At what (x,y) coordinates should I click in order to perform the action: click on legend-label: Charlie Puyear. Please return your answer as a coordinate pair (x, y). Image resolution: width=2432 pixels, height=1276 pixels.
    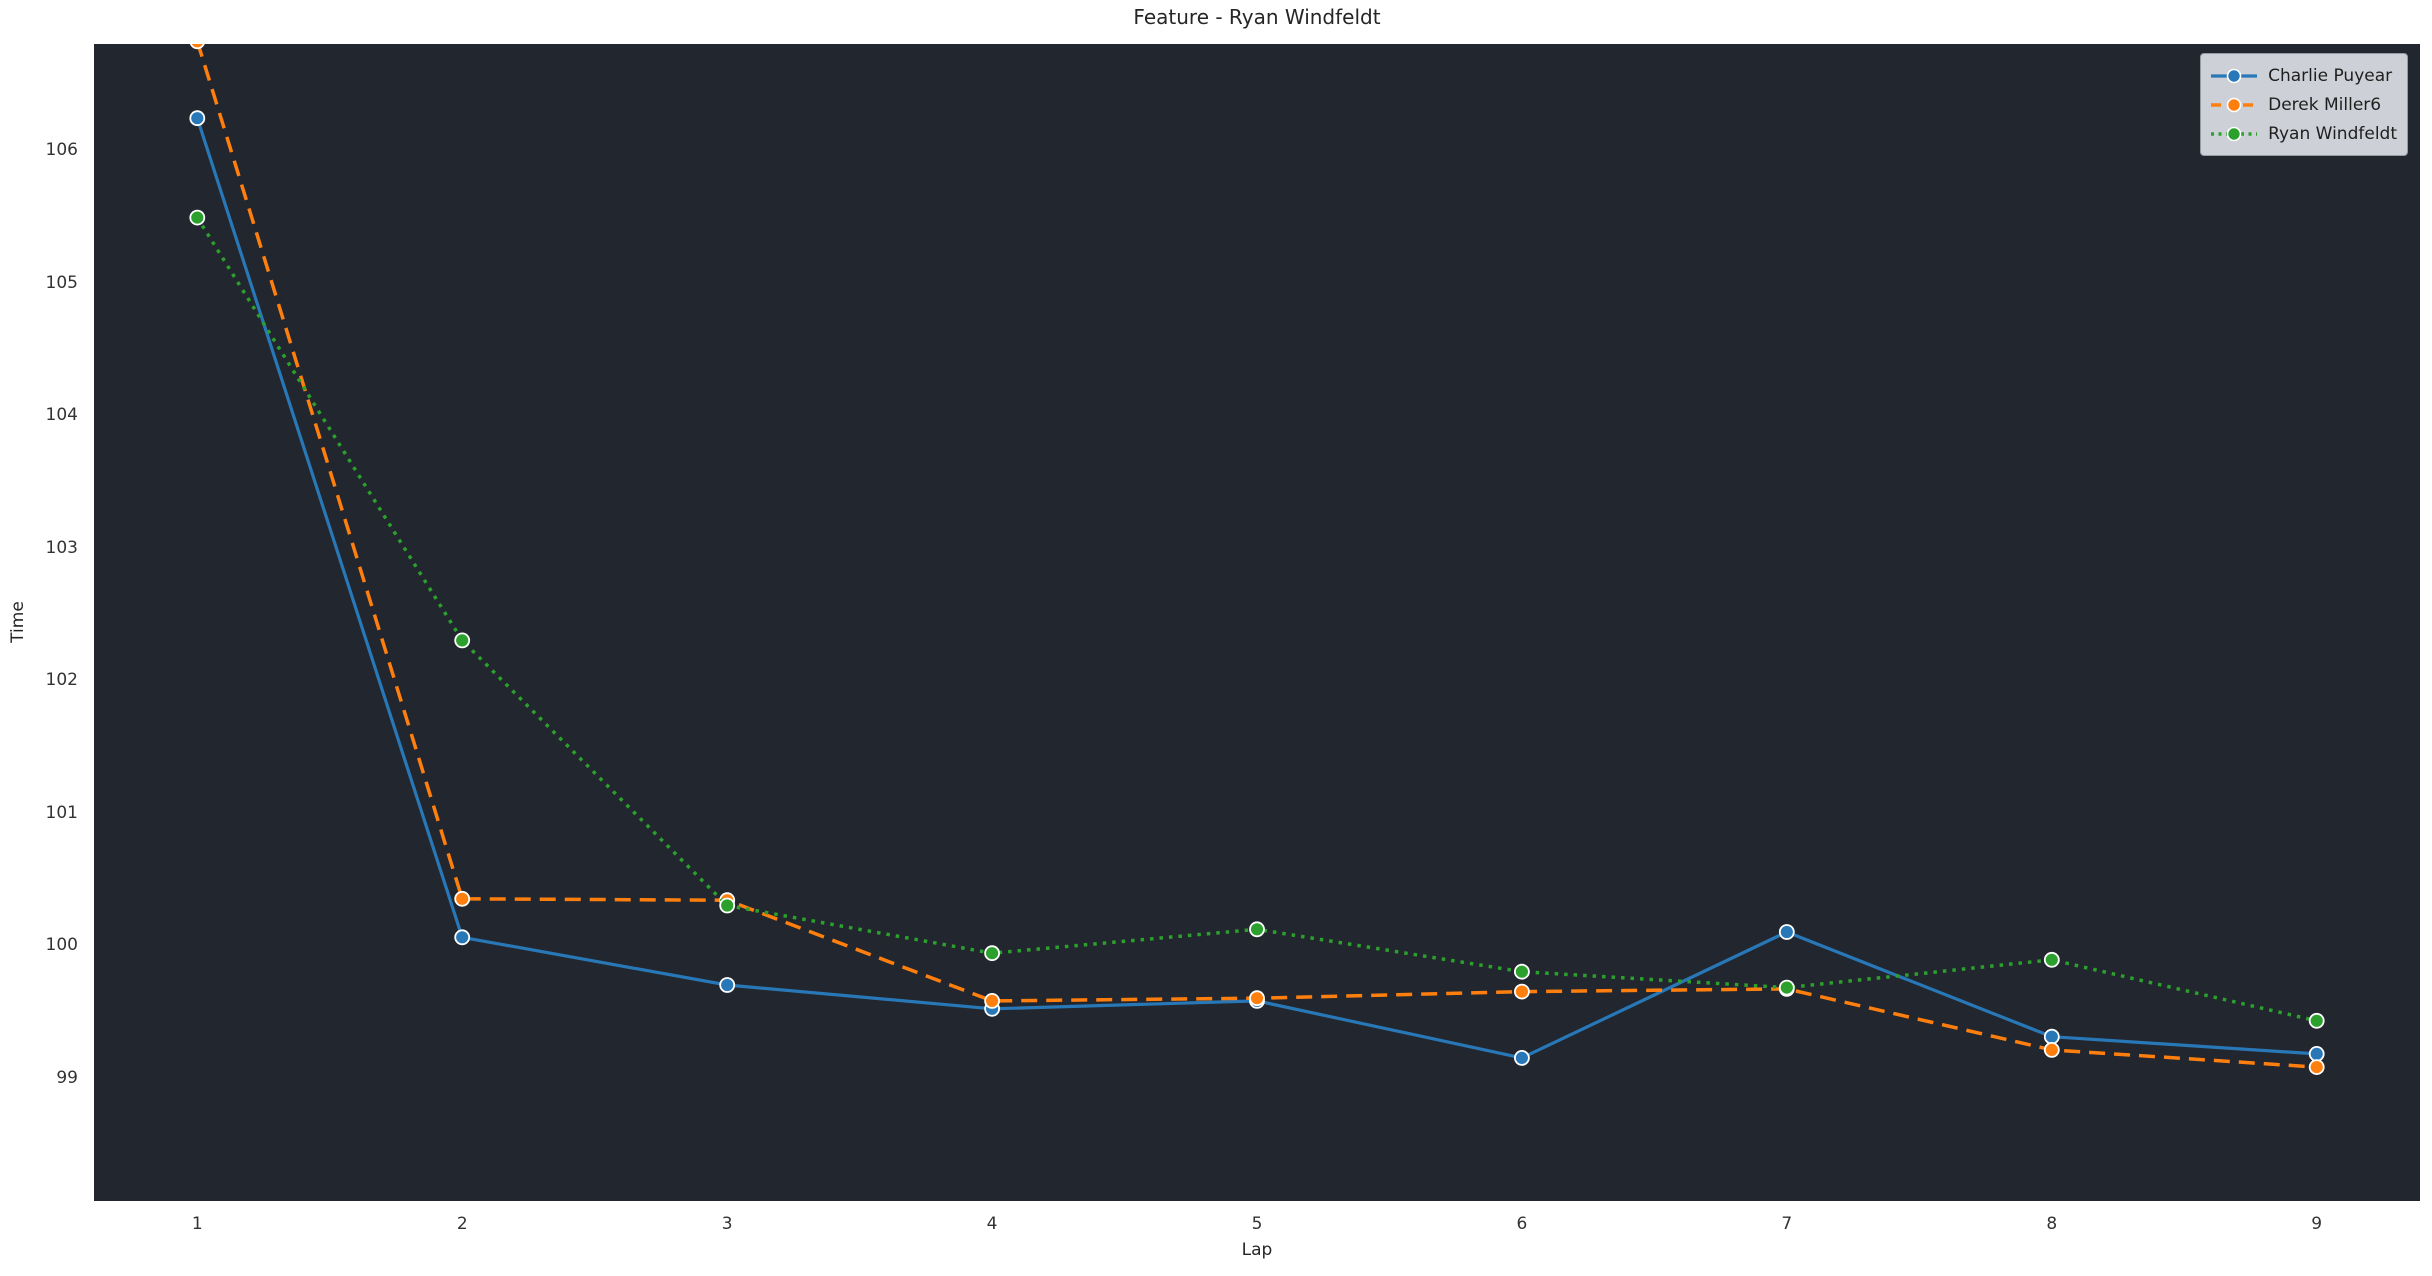
    Looking at the image, I should click on (2330, 75).